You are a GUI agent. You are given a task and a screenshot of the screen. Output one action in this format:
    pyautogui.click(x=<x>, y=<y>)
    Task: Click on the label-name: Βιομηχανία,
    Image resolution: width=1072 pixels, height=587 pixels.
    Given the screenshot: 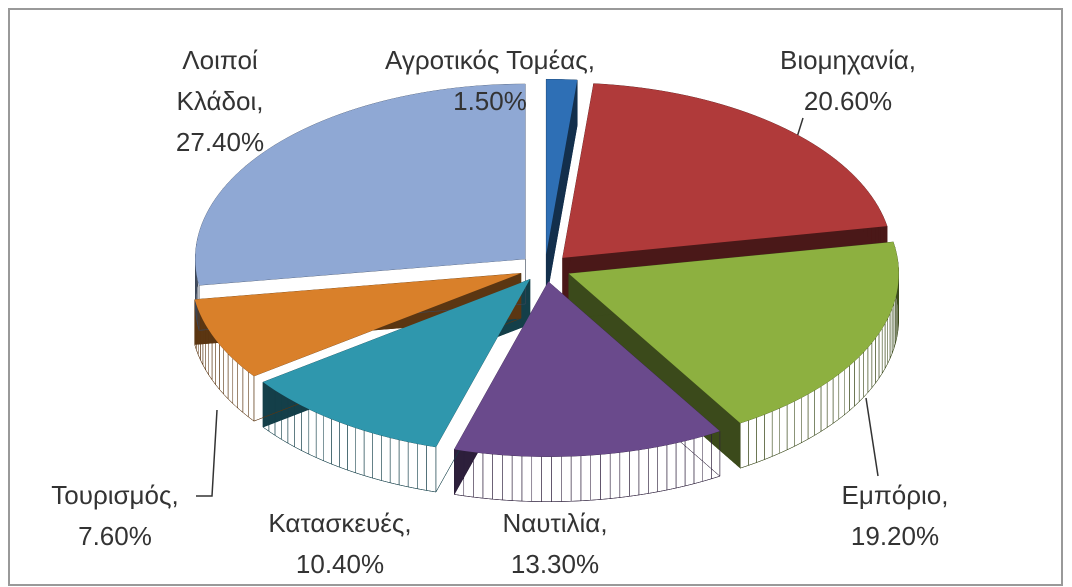 What is the action you would take?
    pyautogui.click(x=848, y=60)
    